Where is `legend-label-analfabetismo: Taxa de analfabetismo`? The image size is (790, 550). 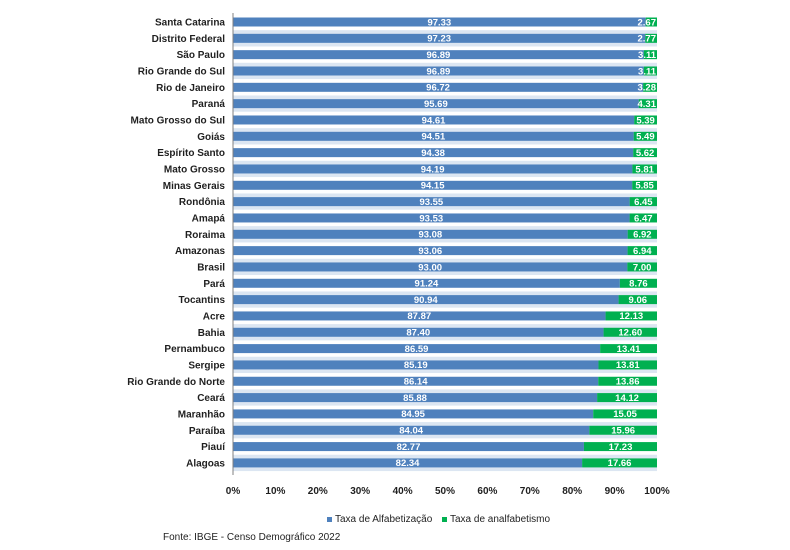
legend-label-analfabetismo: Taxa de analfabetismo is located at coordinates (500, 519).